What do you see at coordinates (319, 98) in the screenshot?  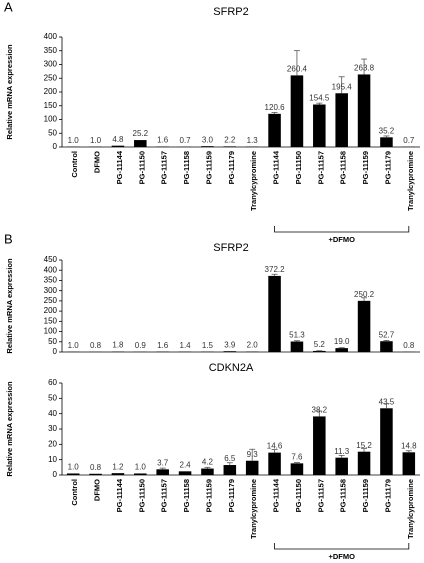 I see `value-label: 154.5` at bounding box center [319, 98].